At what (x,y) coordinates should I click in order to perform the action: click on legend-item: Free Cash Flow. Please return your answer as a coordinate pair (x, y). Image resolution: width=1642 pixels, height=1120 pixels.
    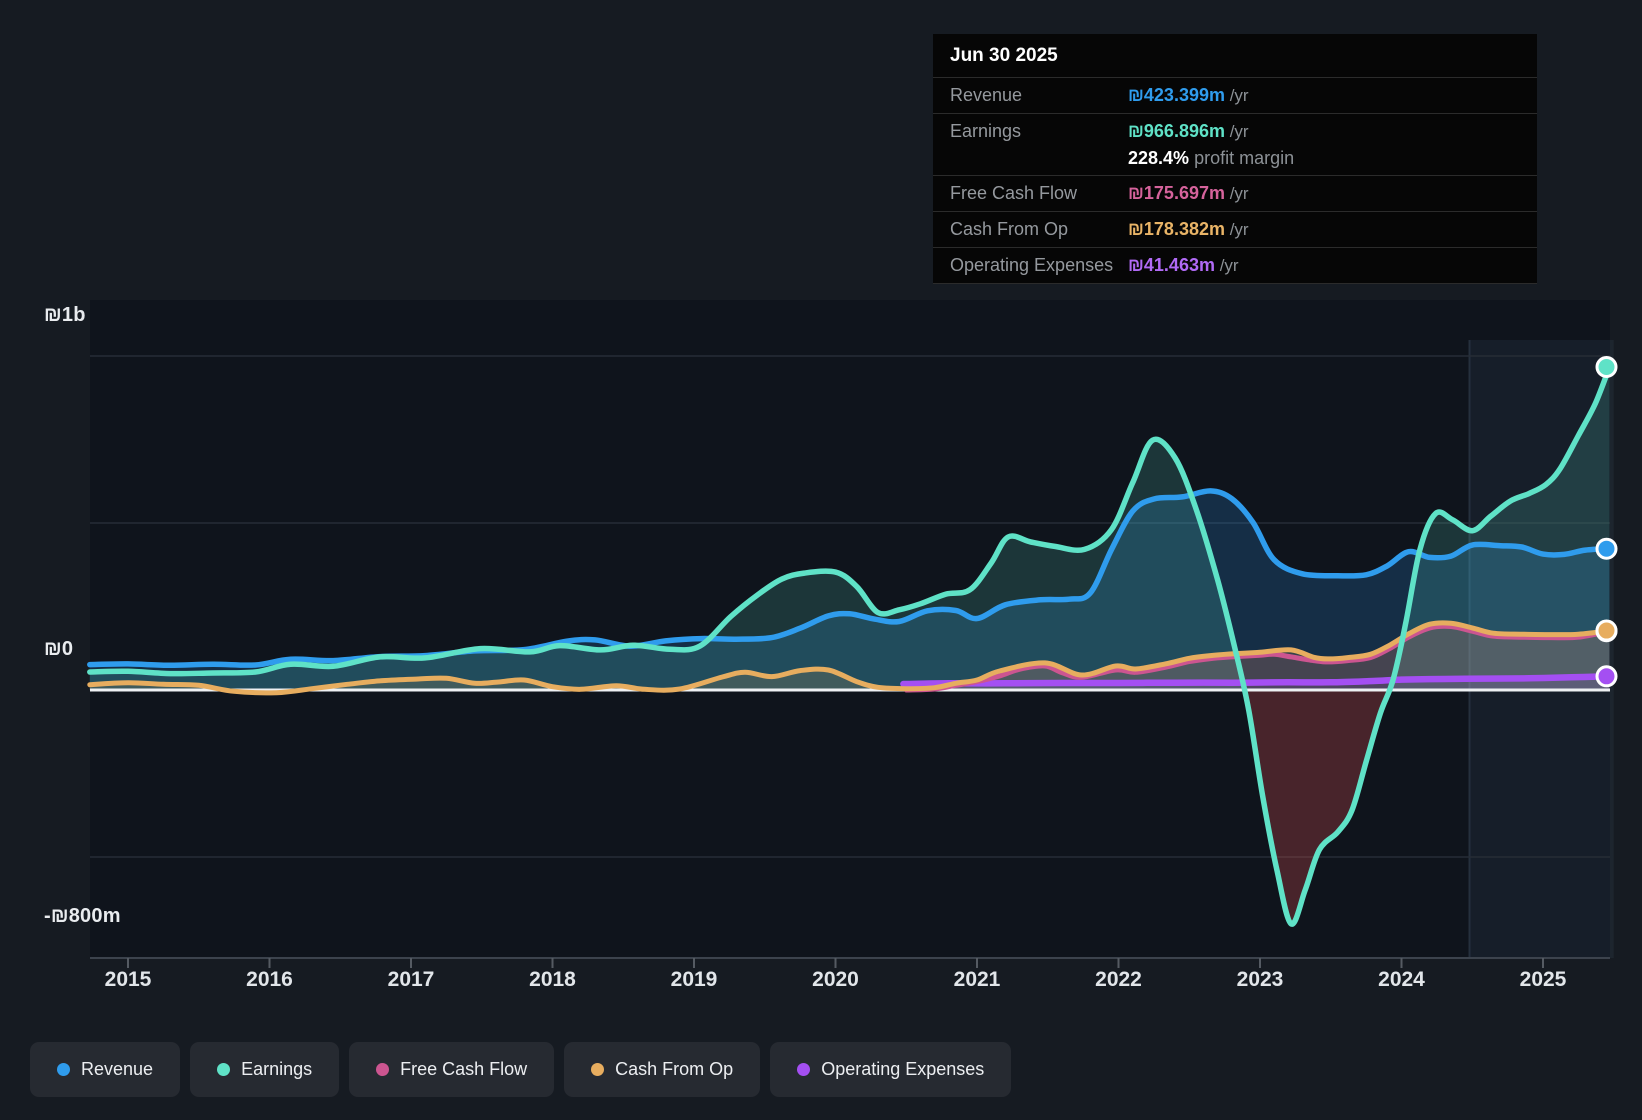
    Looking at the image, I should click on (452, 1069).